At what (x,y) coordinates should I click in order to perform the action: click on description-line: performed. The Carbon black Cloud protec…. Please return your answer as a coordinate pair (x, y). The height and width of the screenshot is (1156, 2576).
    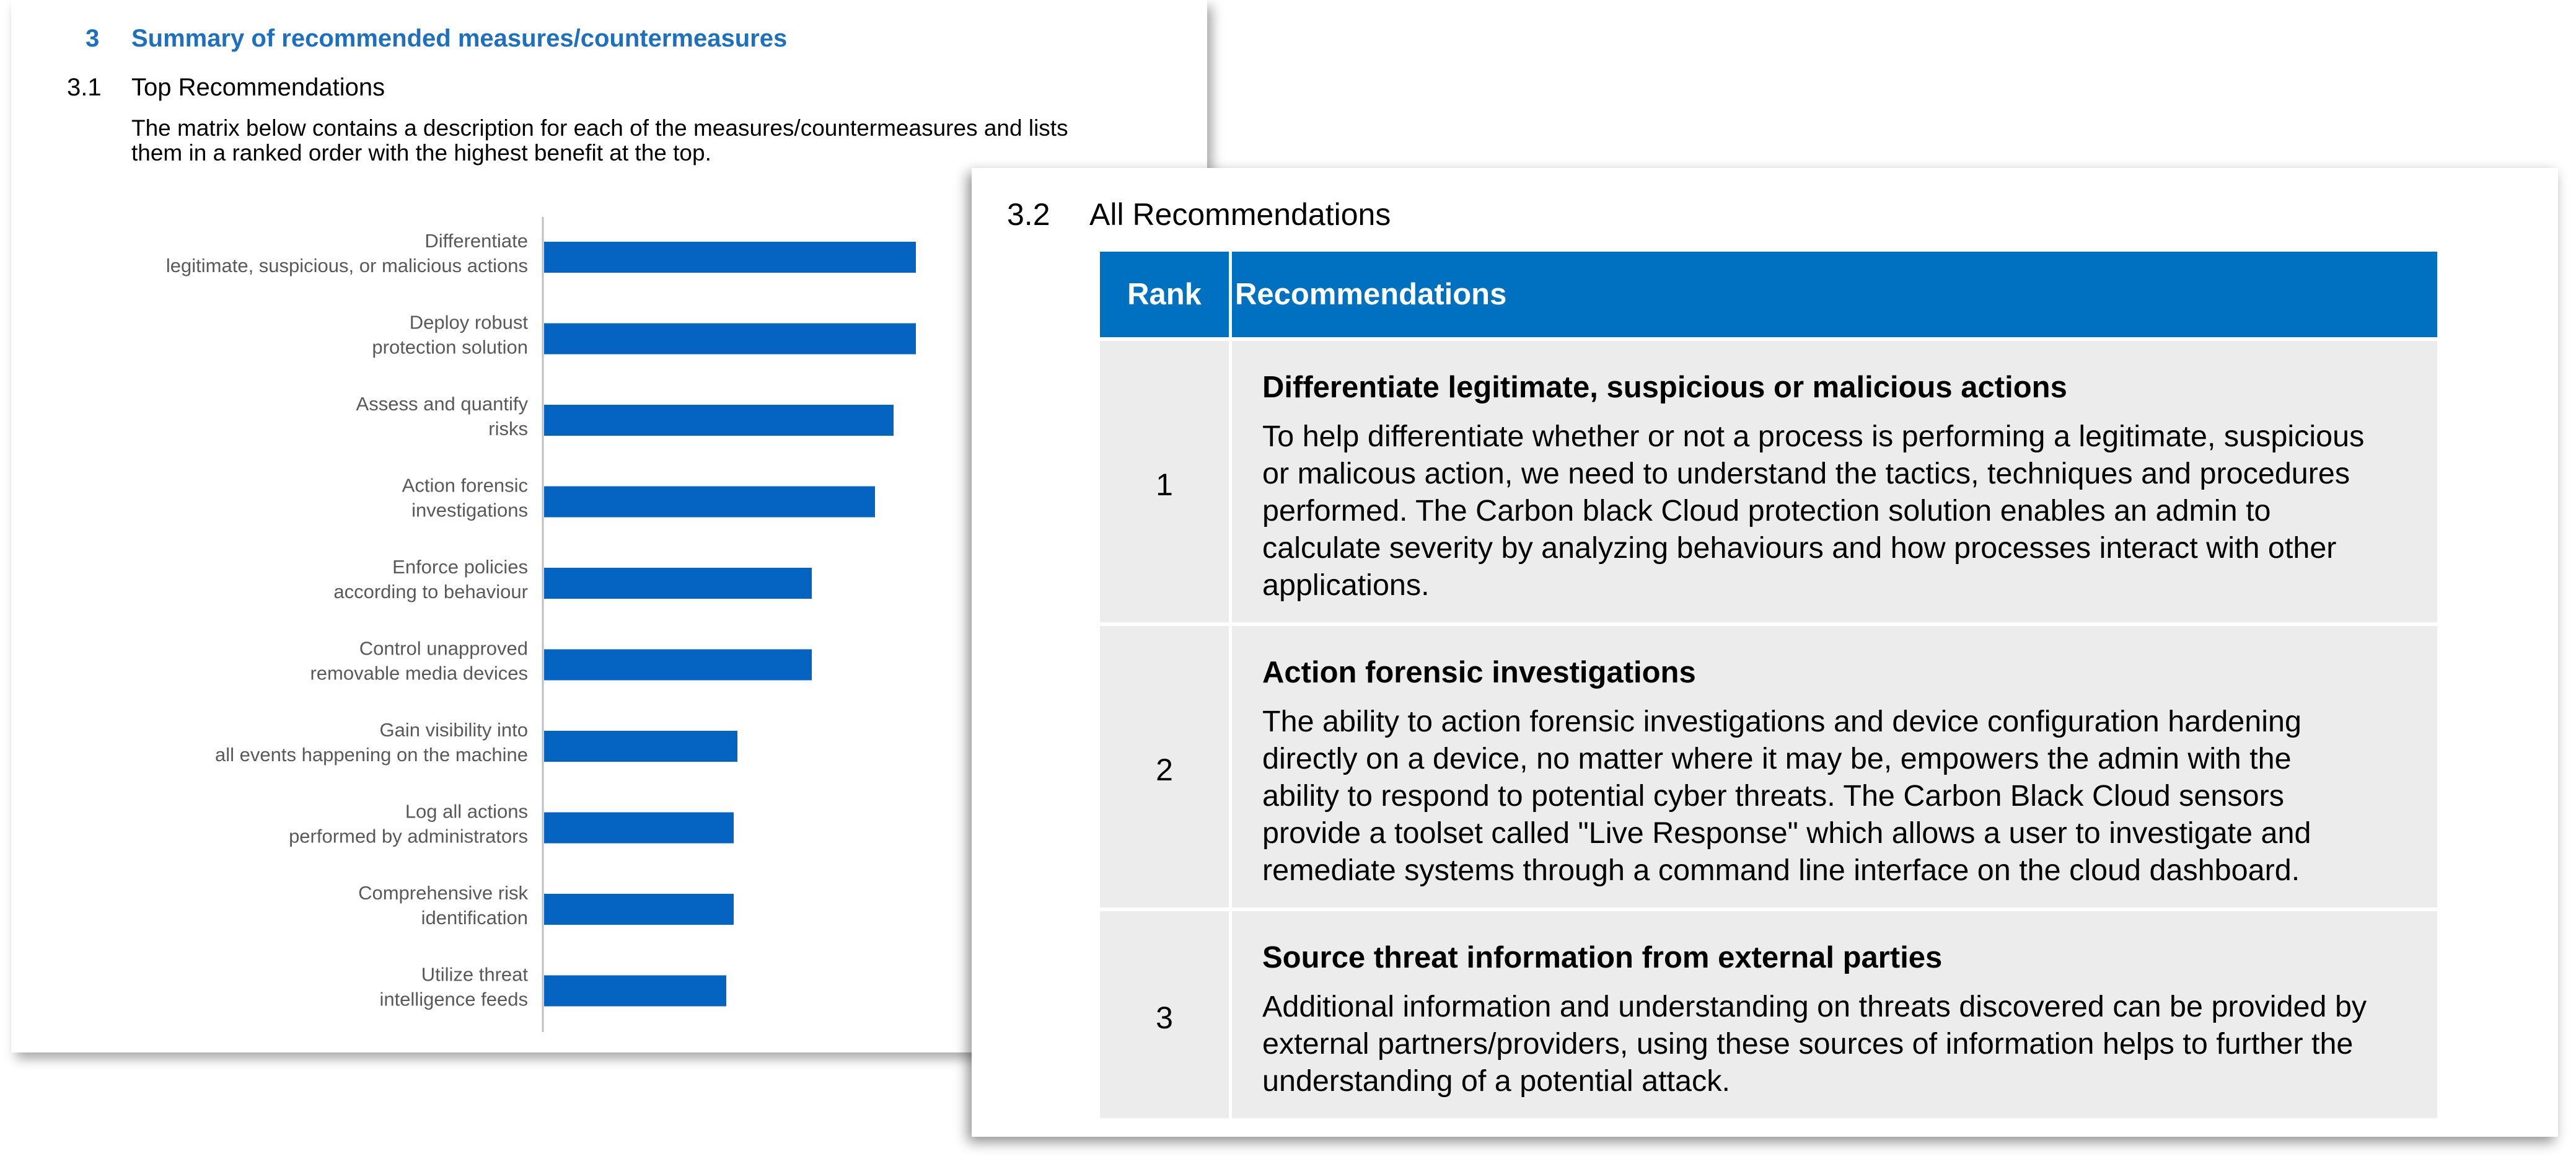
    Looking at the image, I should click on (1766, 510).